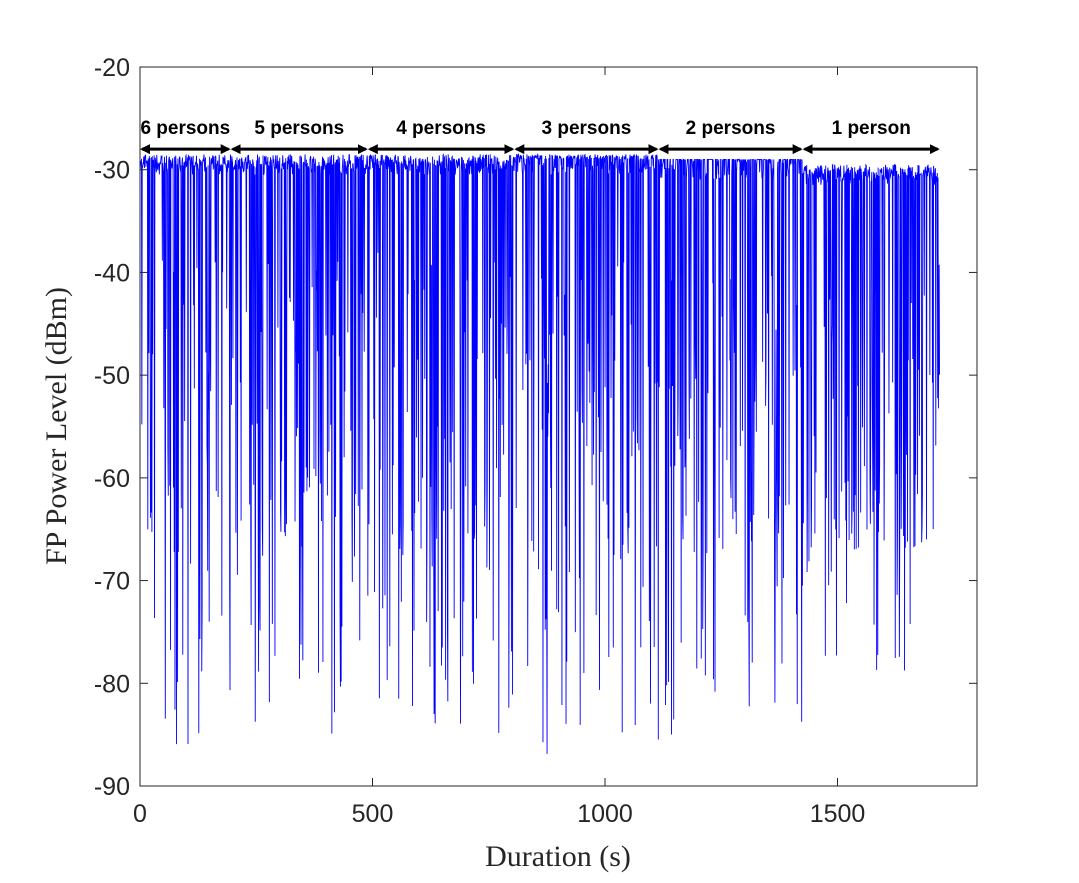 This screenshot has width=1079, height=883. I want to click on x-tick-label: 1500, so click(838, 814).